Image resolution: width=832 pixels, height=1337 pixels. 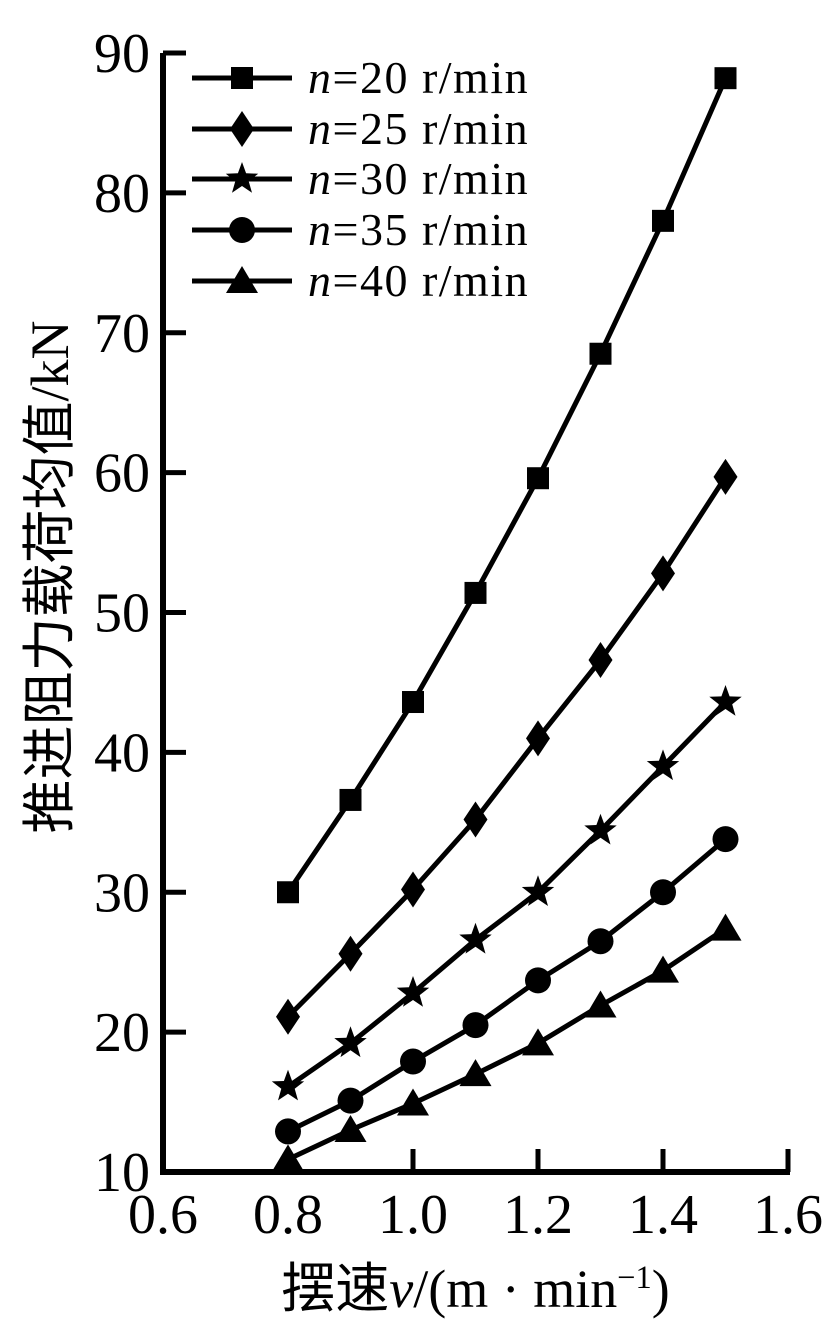 I want to click on legend-row: n=25 r/min, so click(x=359, y=129).